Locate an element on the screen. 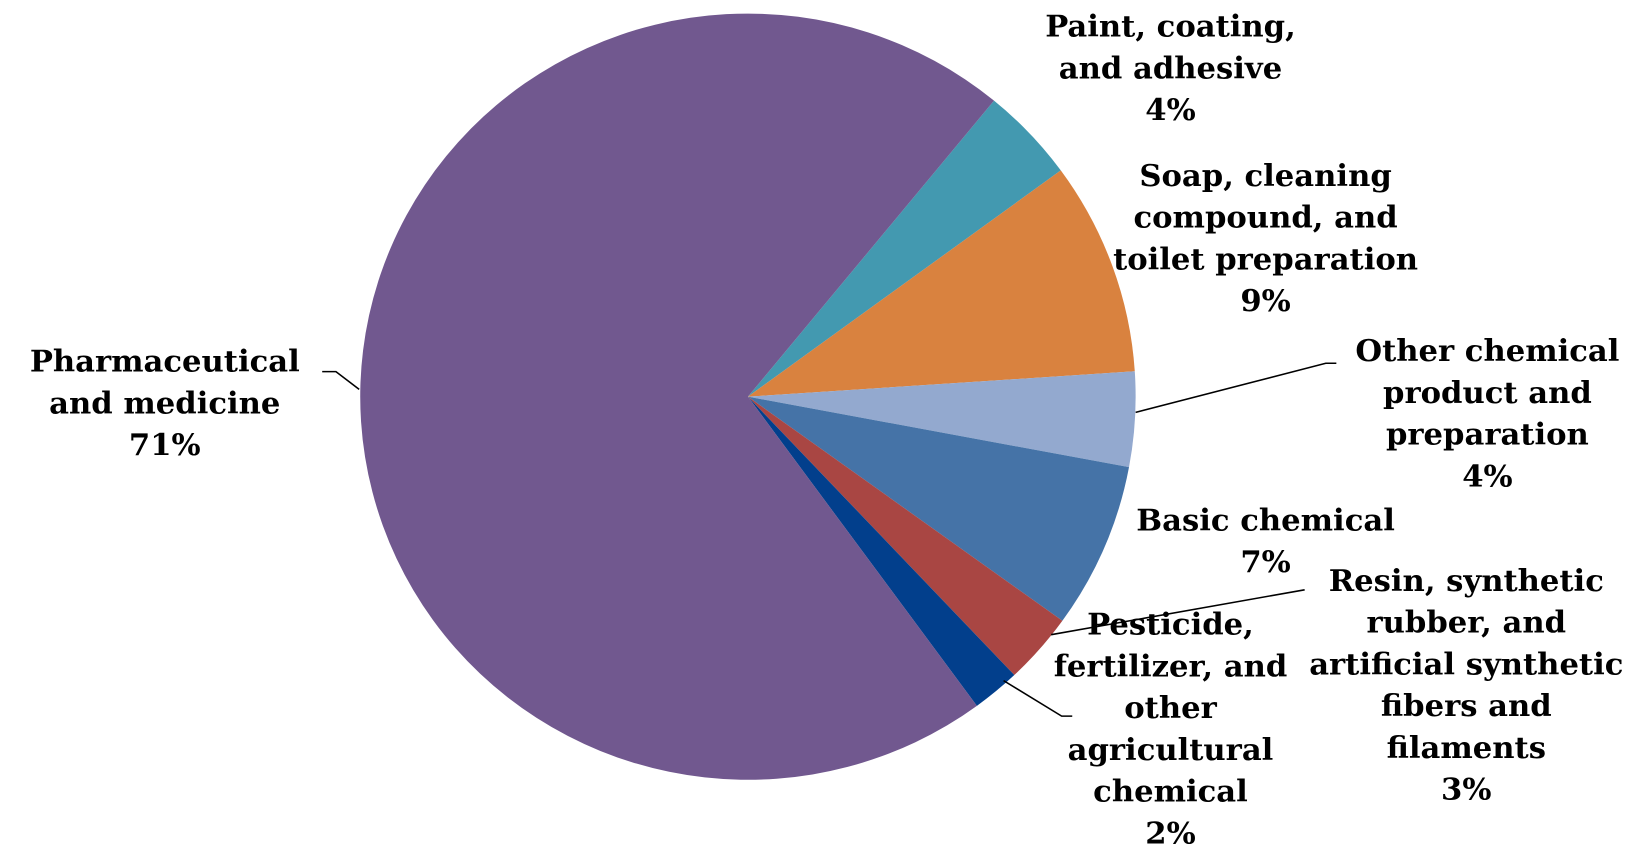  slice-label: Paint, coating, and adhesive 4% is located at coordinates (1171, 67).